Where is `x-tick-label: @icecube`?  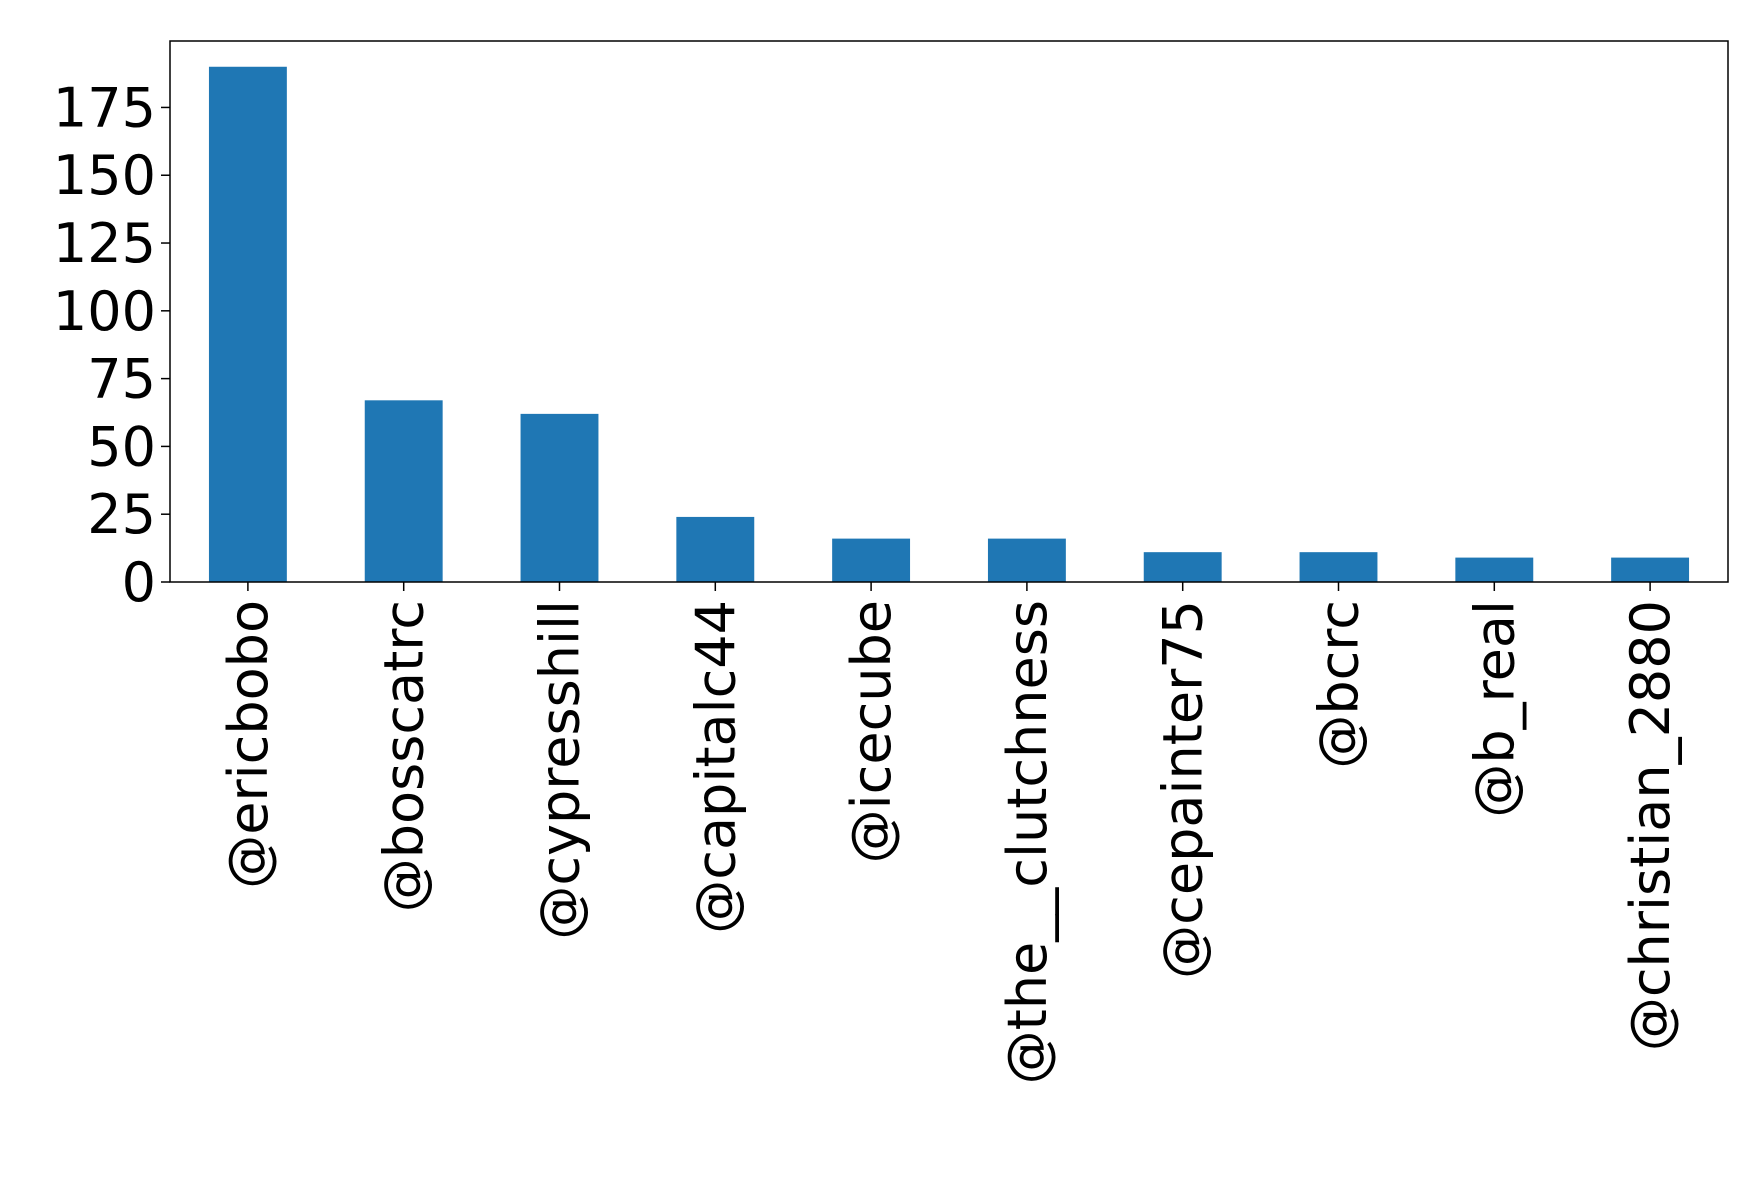 x-tick-label: @icecube is located at coordinates (871, 731).